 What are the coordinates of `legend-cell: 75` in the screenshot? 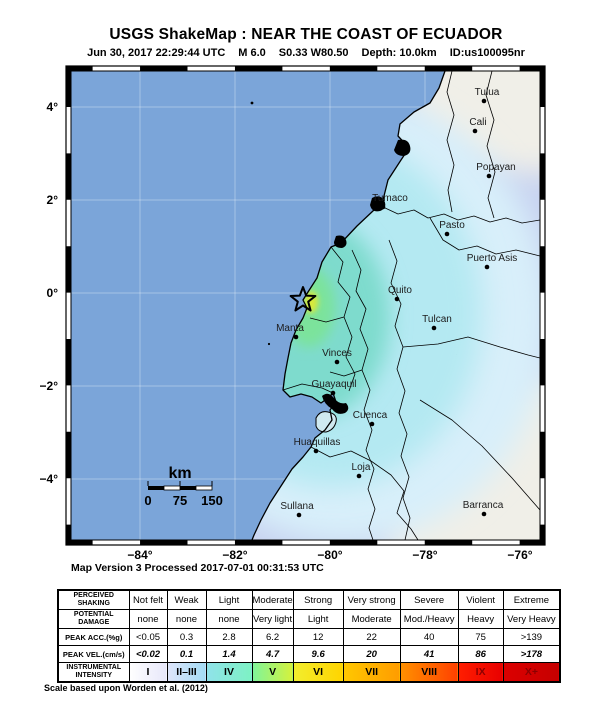 It's located at (480, 637).